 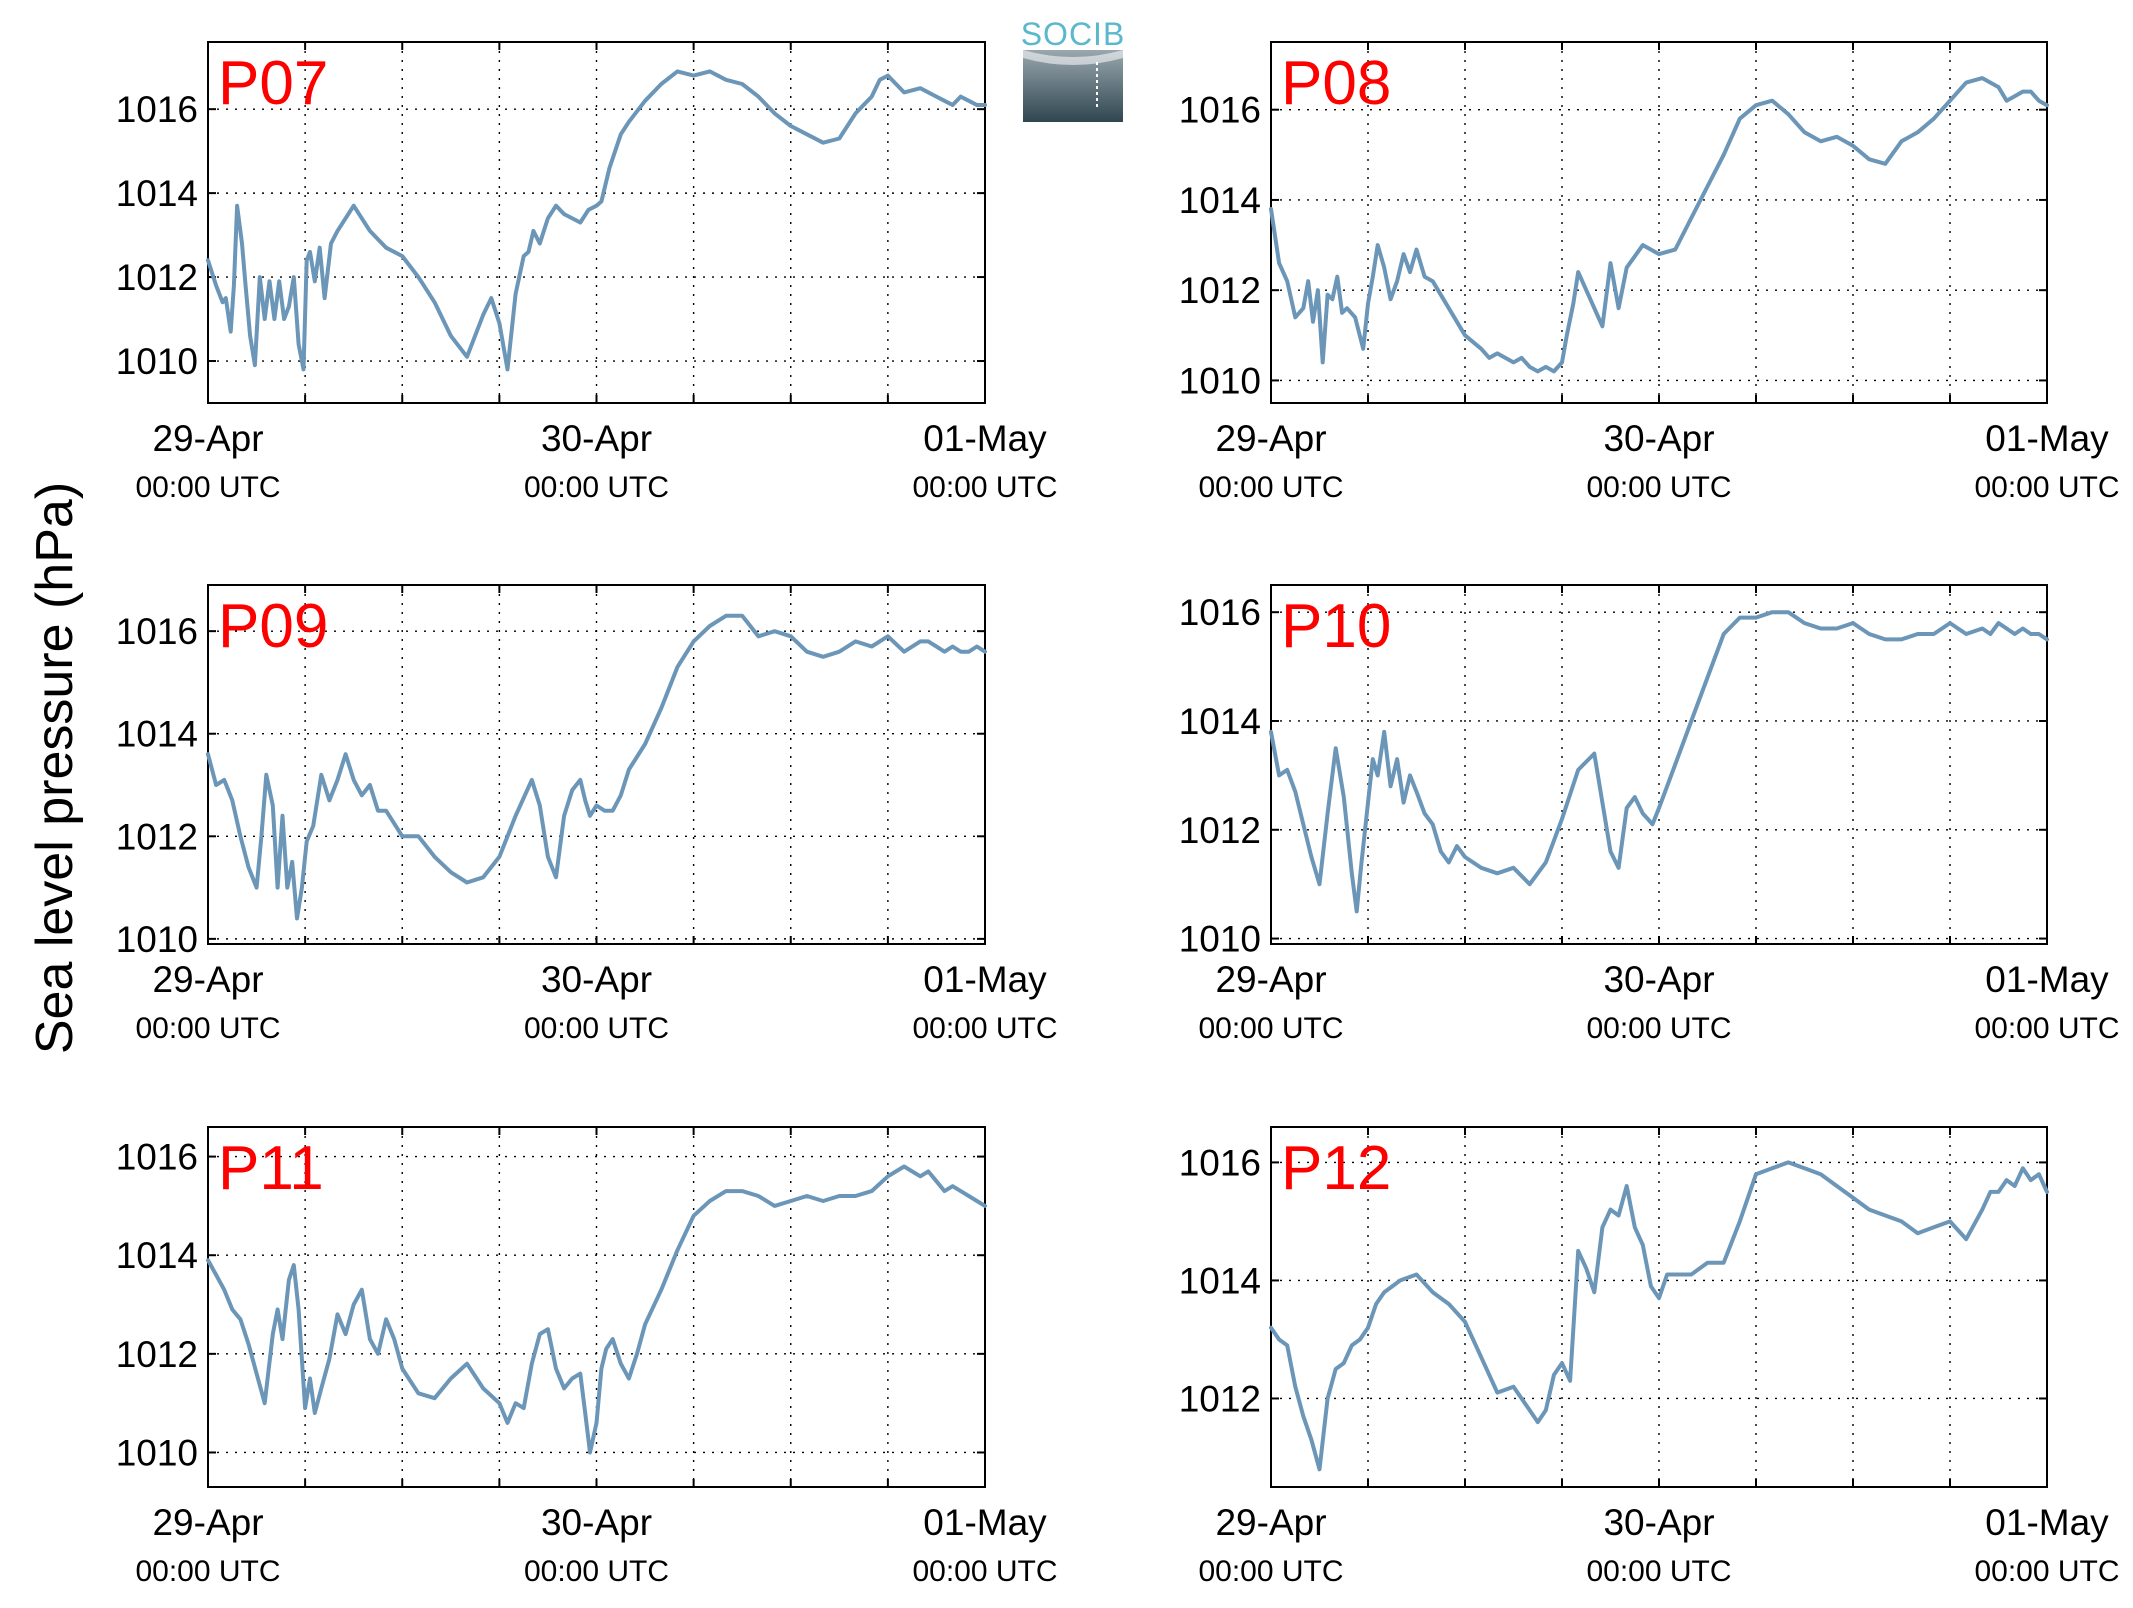 I want to click on p08-y-tick-label: 1012, so click(x=1220, y=290).